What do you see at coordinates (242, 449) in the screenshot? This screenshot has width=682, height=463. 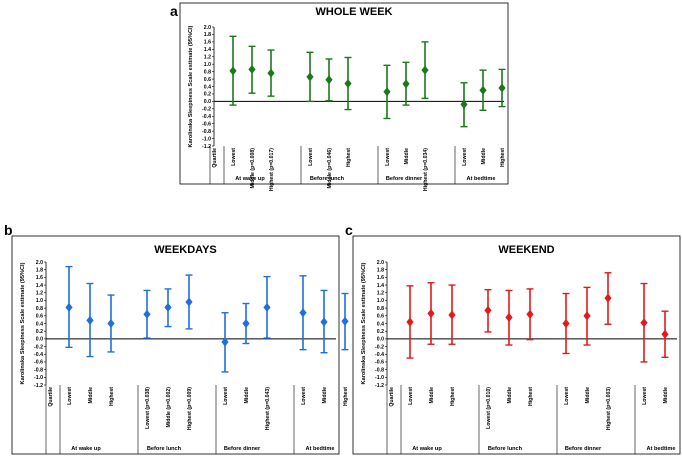 I see `group-label: Before dinner` at bounding box center [242, 449].